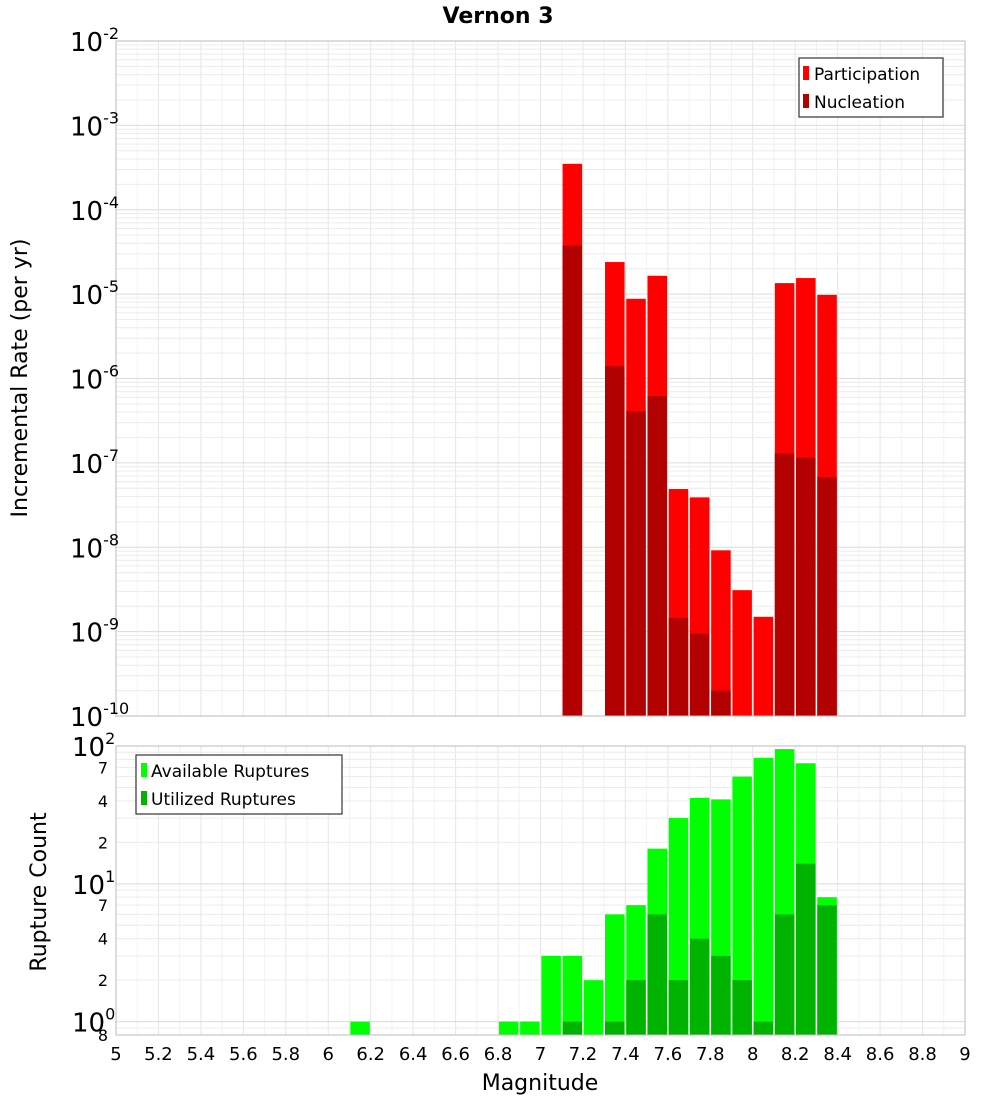 This screenshot has height=1100, width=1000. I want to click on top-y-axis-label: Incremental Rate (per yr), so click(20, 378).